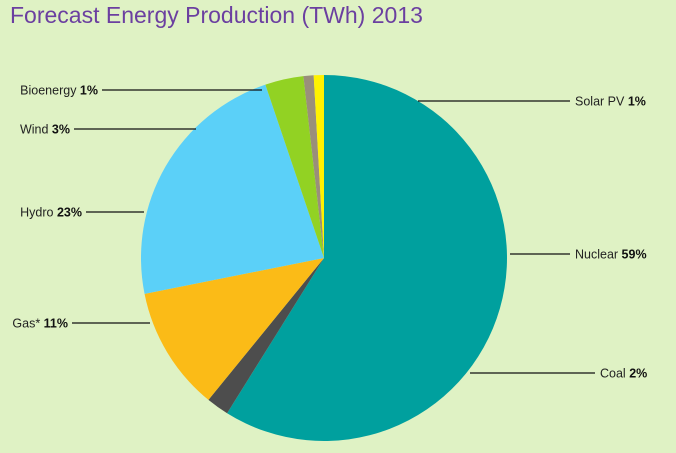  I want to click on pie-slice-solar-pv, so click(318, 166).